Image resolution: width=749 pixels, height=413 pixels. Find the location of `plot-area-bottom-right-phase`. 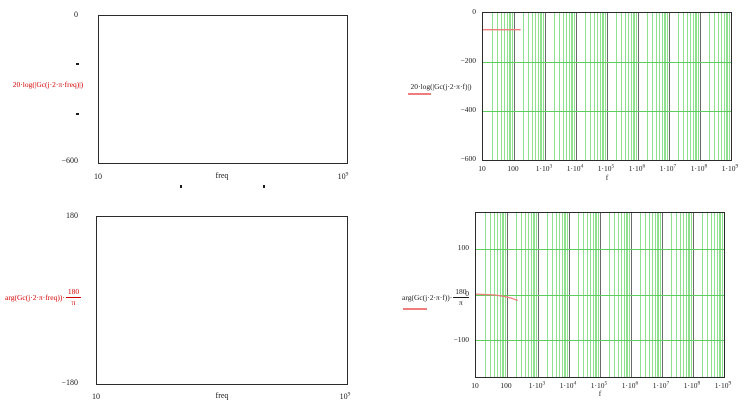

plot-area-bottom-right-phase is located at coordinates (600, 295).